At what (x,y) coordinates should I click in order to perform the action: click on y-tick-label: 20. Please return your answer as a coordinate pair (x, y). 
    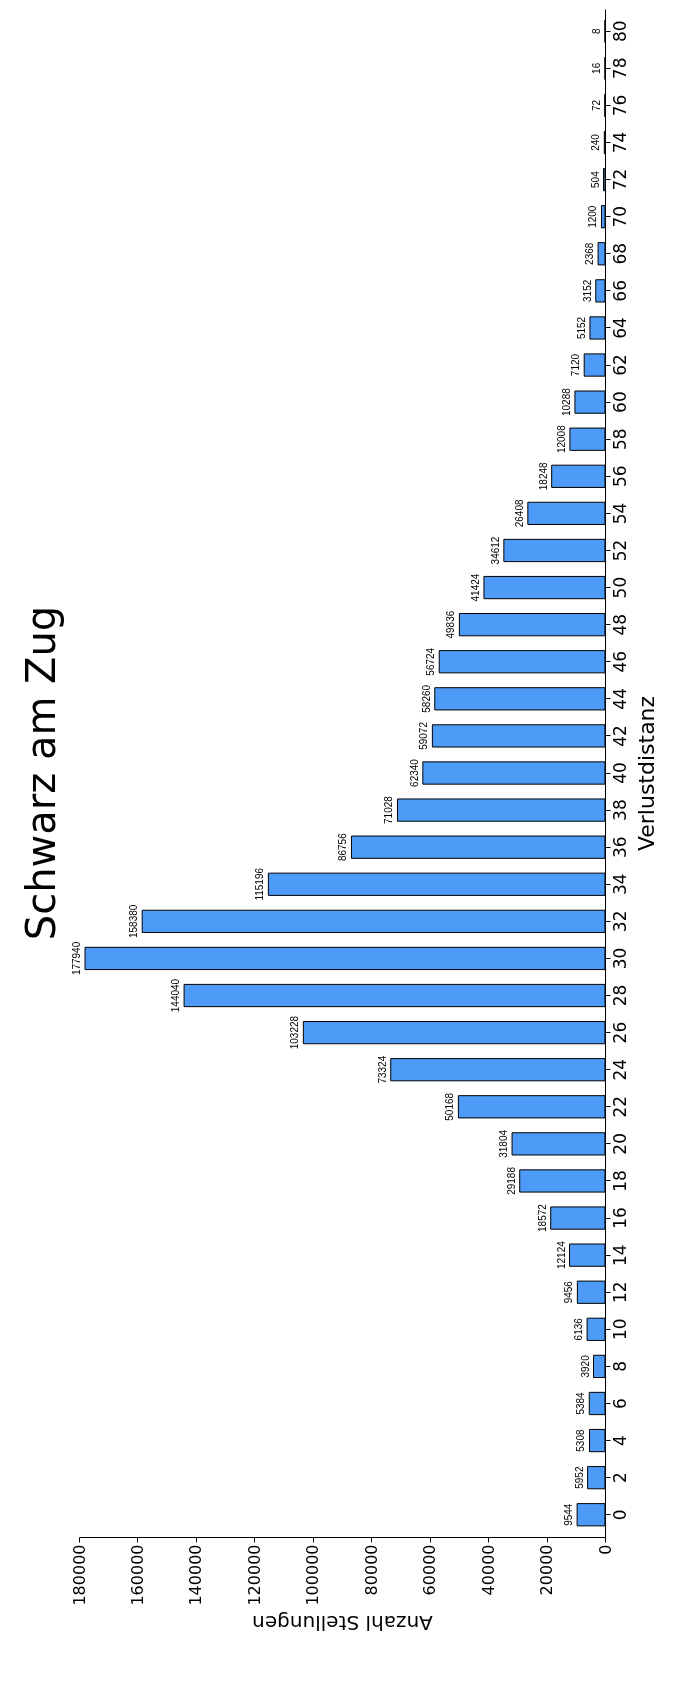
    Looking at the image, I should click on (619, 1144).